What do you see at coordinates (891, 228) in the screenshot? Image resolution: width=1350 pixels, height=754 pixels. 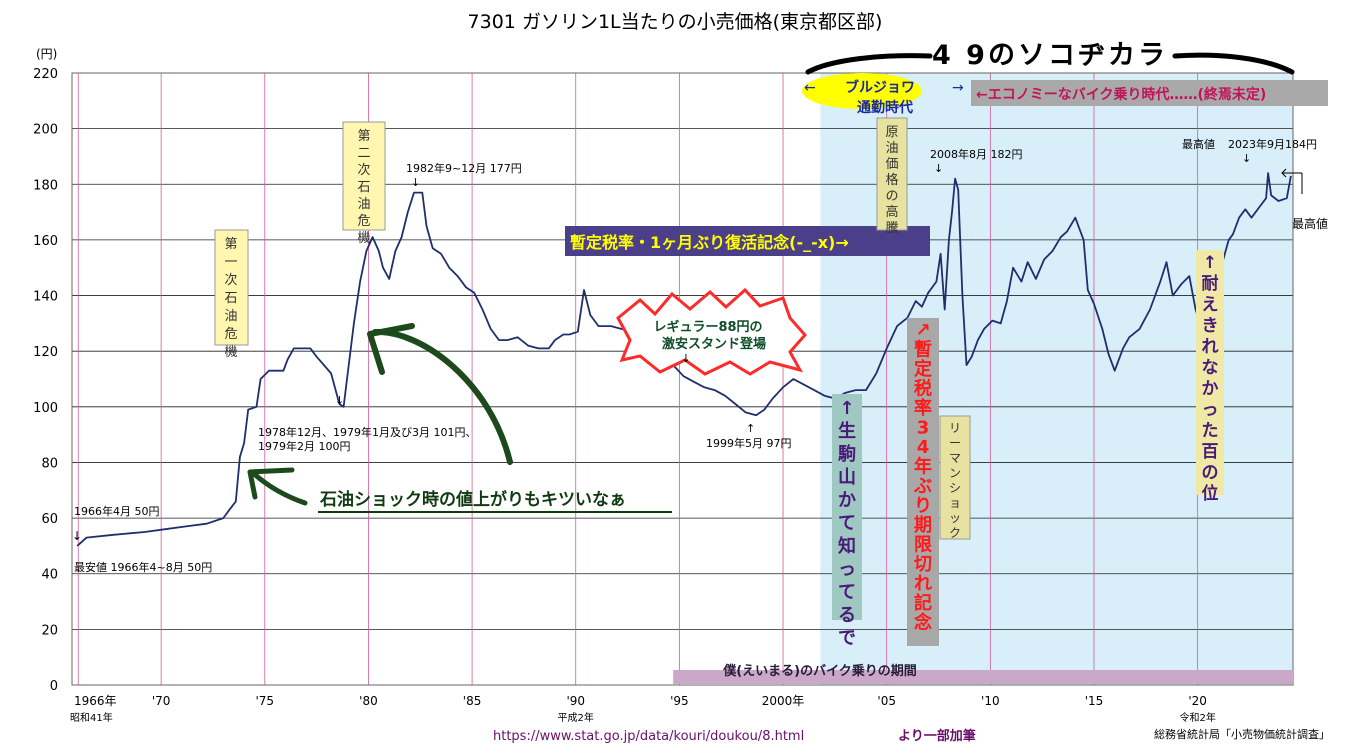 I see `surge-label-char: 騰` at bounding box center [891, 228].